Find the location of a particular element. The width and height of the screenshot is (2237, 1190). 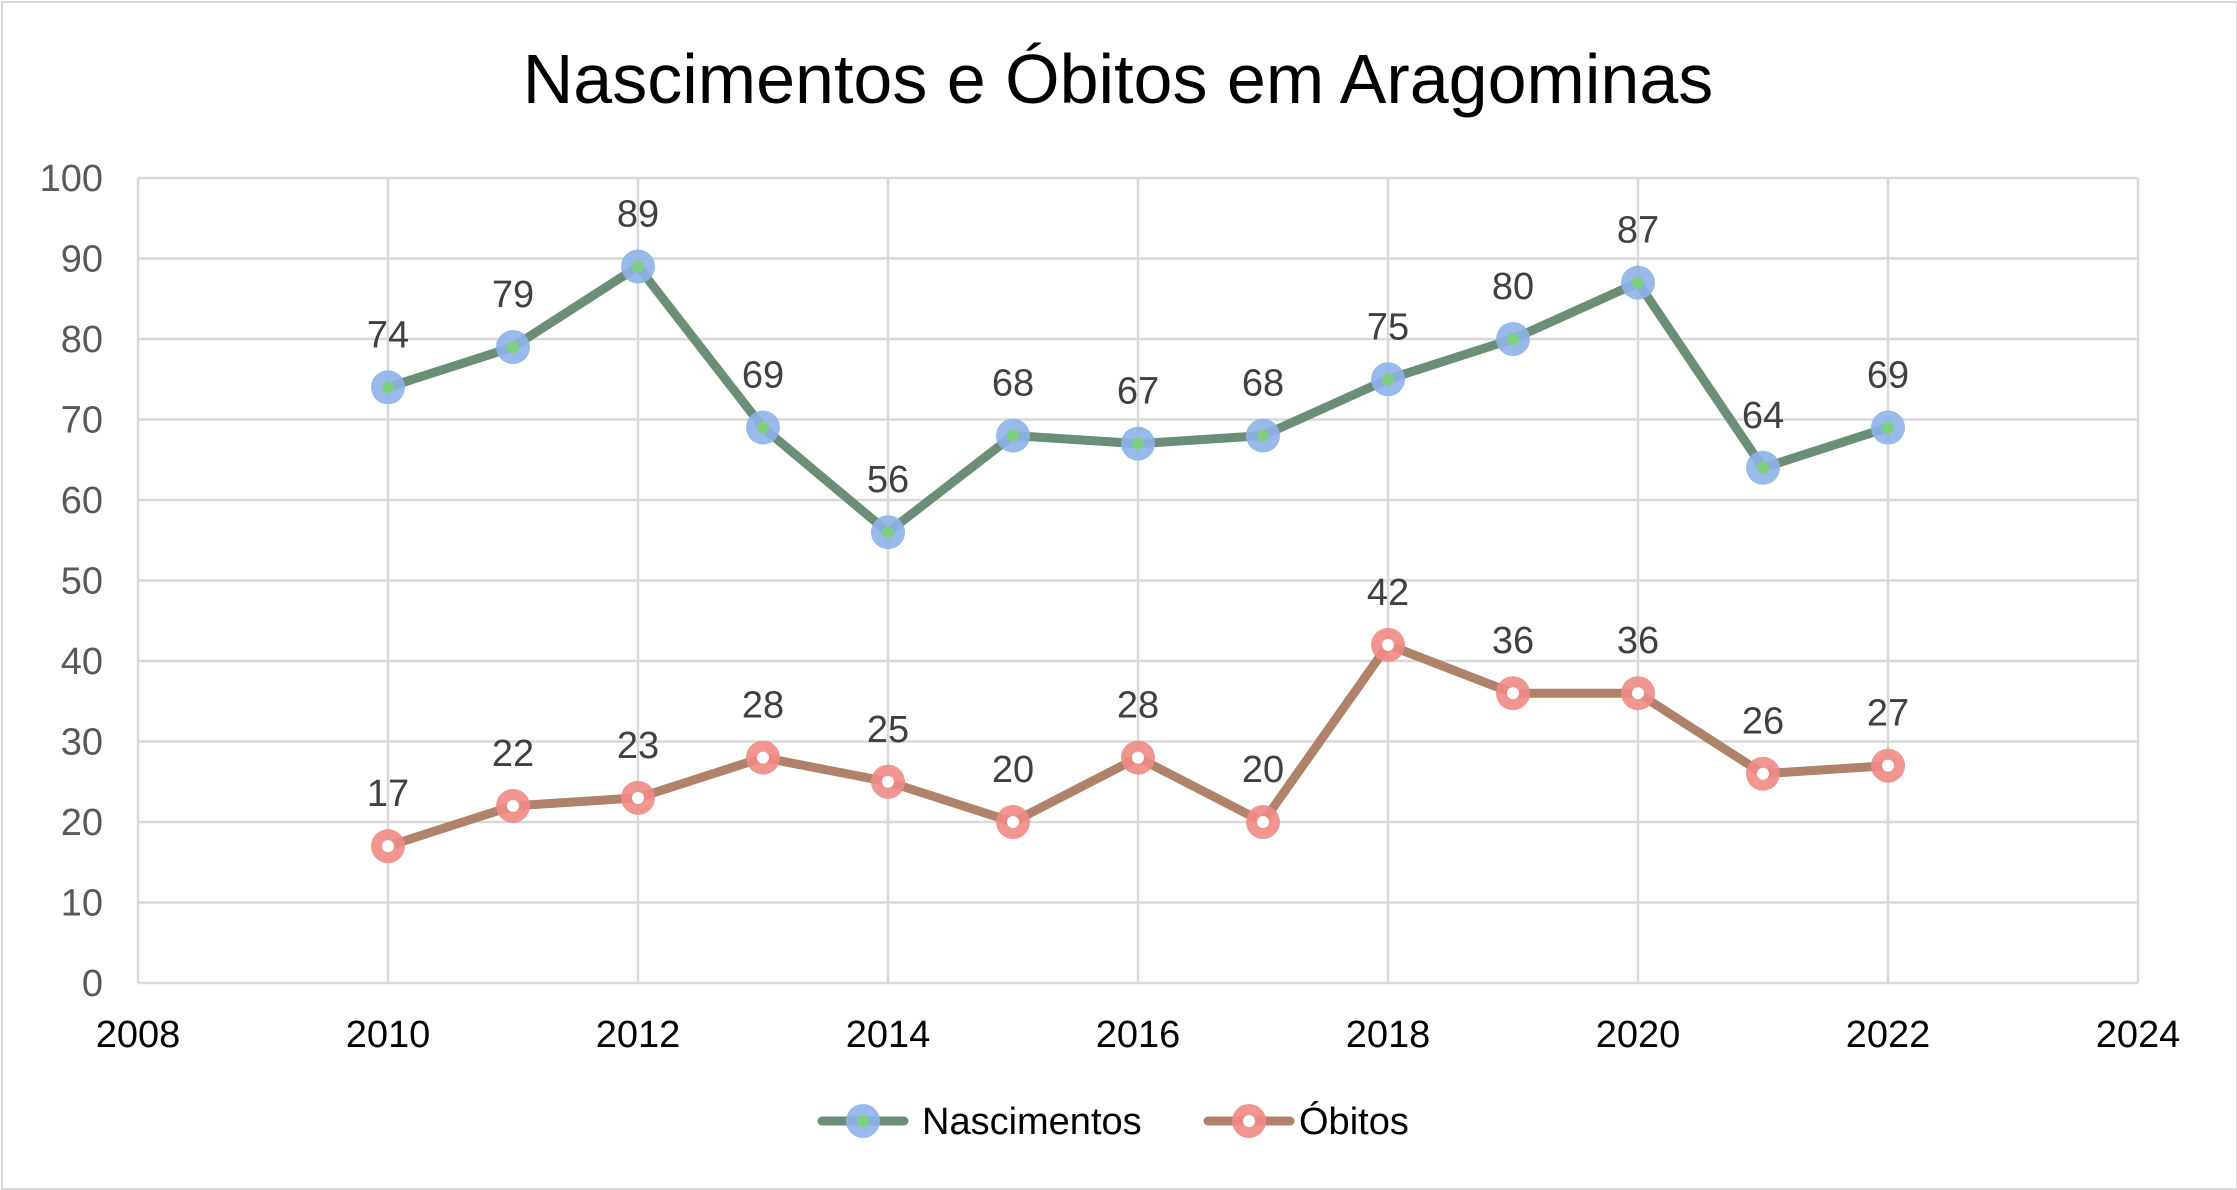

x-tick-label: 2010 is located at coordinates (388, 1035).